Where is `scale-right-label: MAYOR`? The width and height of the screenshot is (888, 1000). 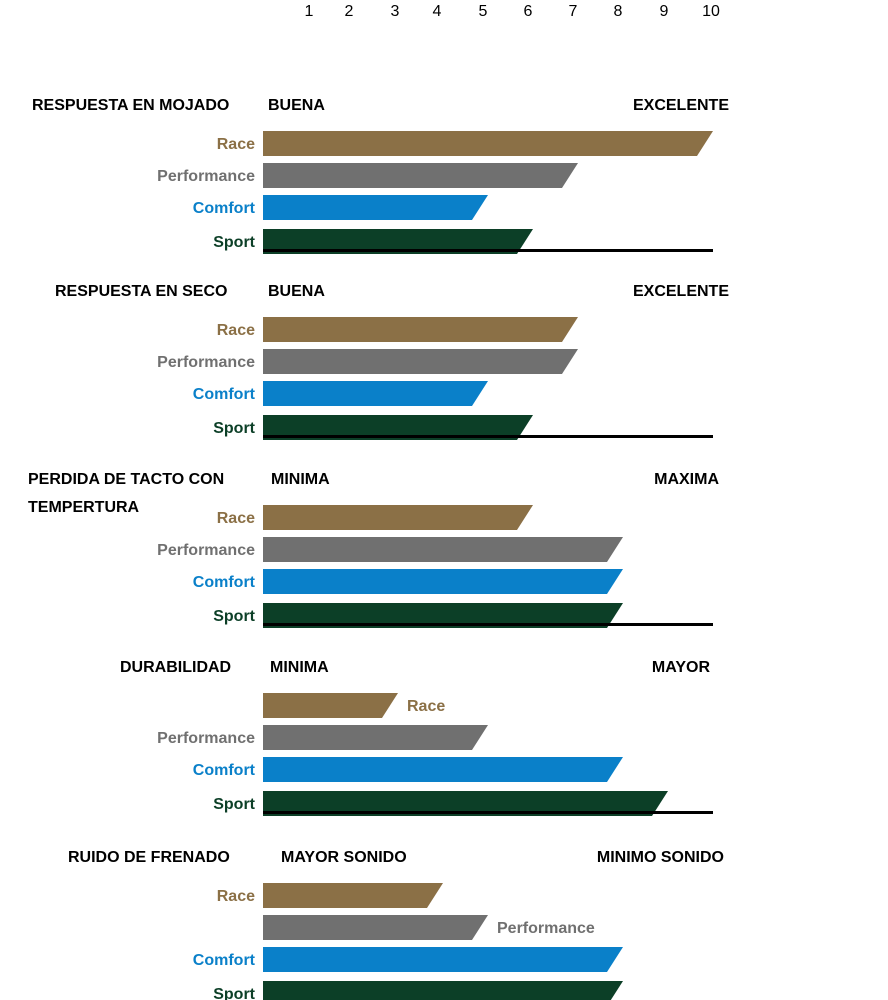
scale-right-label: MAYOR is located at coordinates (681, 667).